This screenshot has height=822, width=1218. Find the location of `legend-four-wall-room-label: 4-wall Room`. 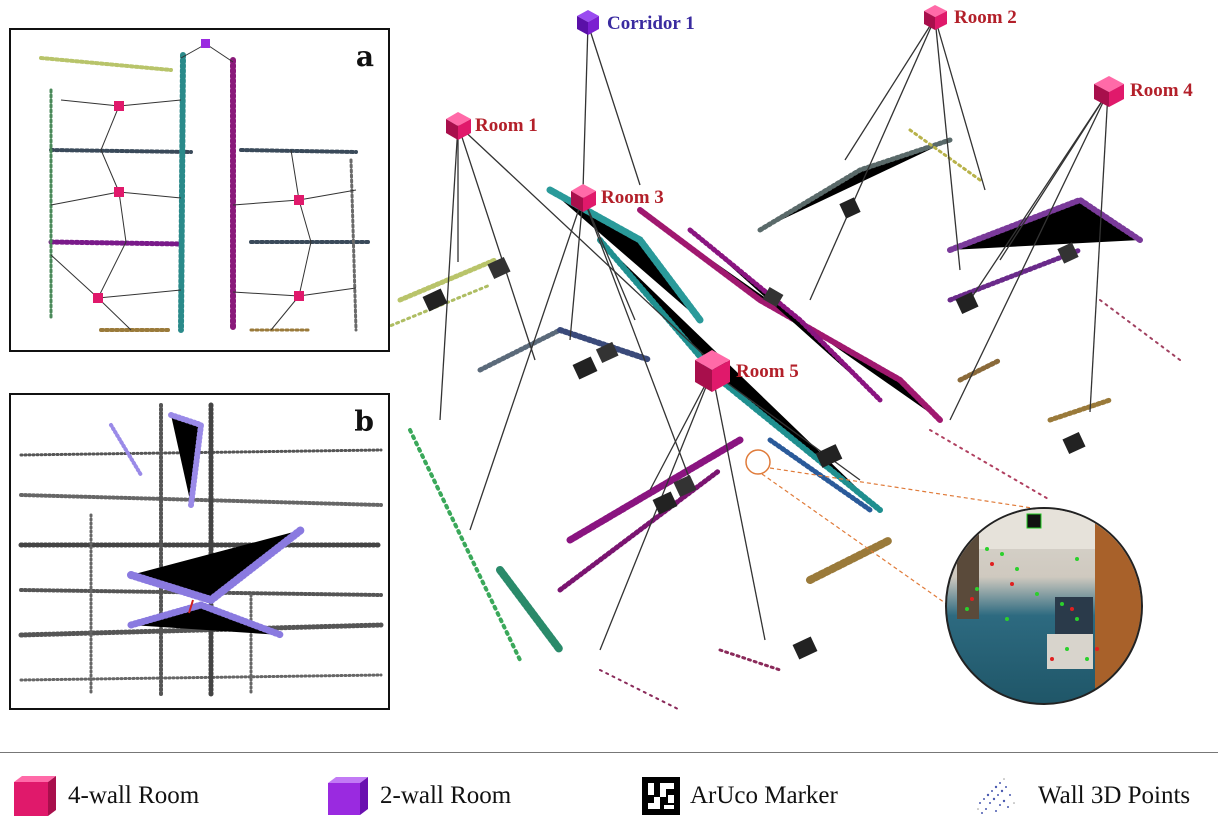

legend-four-wall-room-label: 4-wall Room is located at coordinates (134, 795).